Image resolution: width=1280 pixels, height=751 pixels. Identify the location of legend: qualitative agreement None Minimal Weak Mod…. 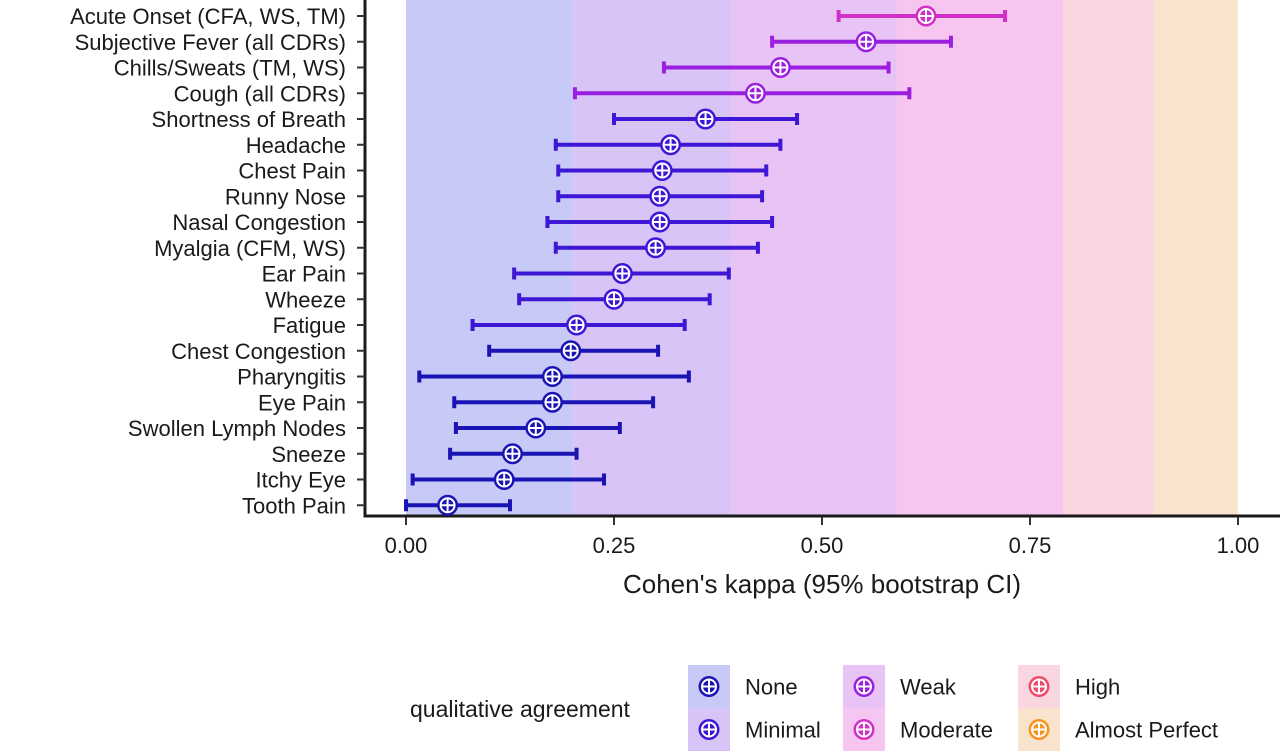
(814, 708).